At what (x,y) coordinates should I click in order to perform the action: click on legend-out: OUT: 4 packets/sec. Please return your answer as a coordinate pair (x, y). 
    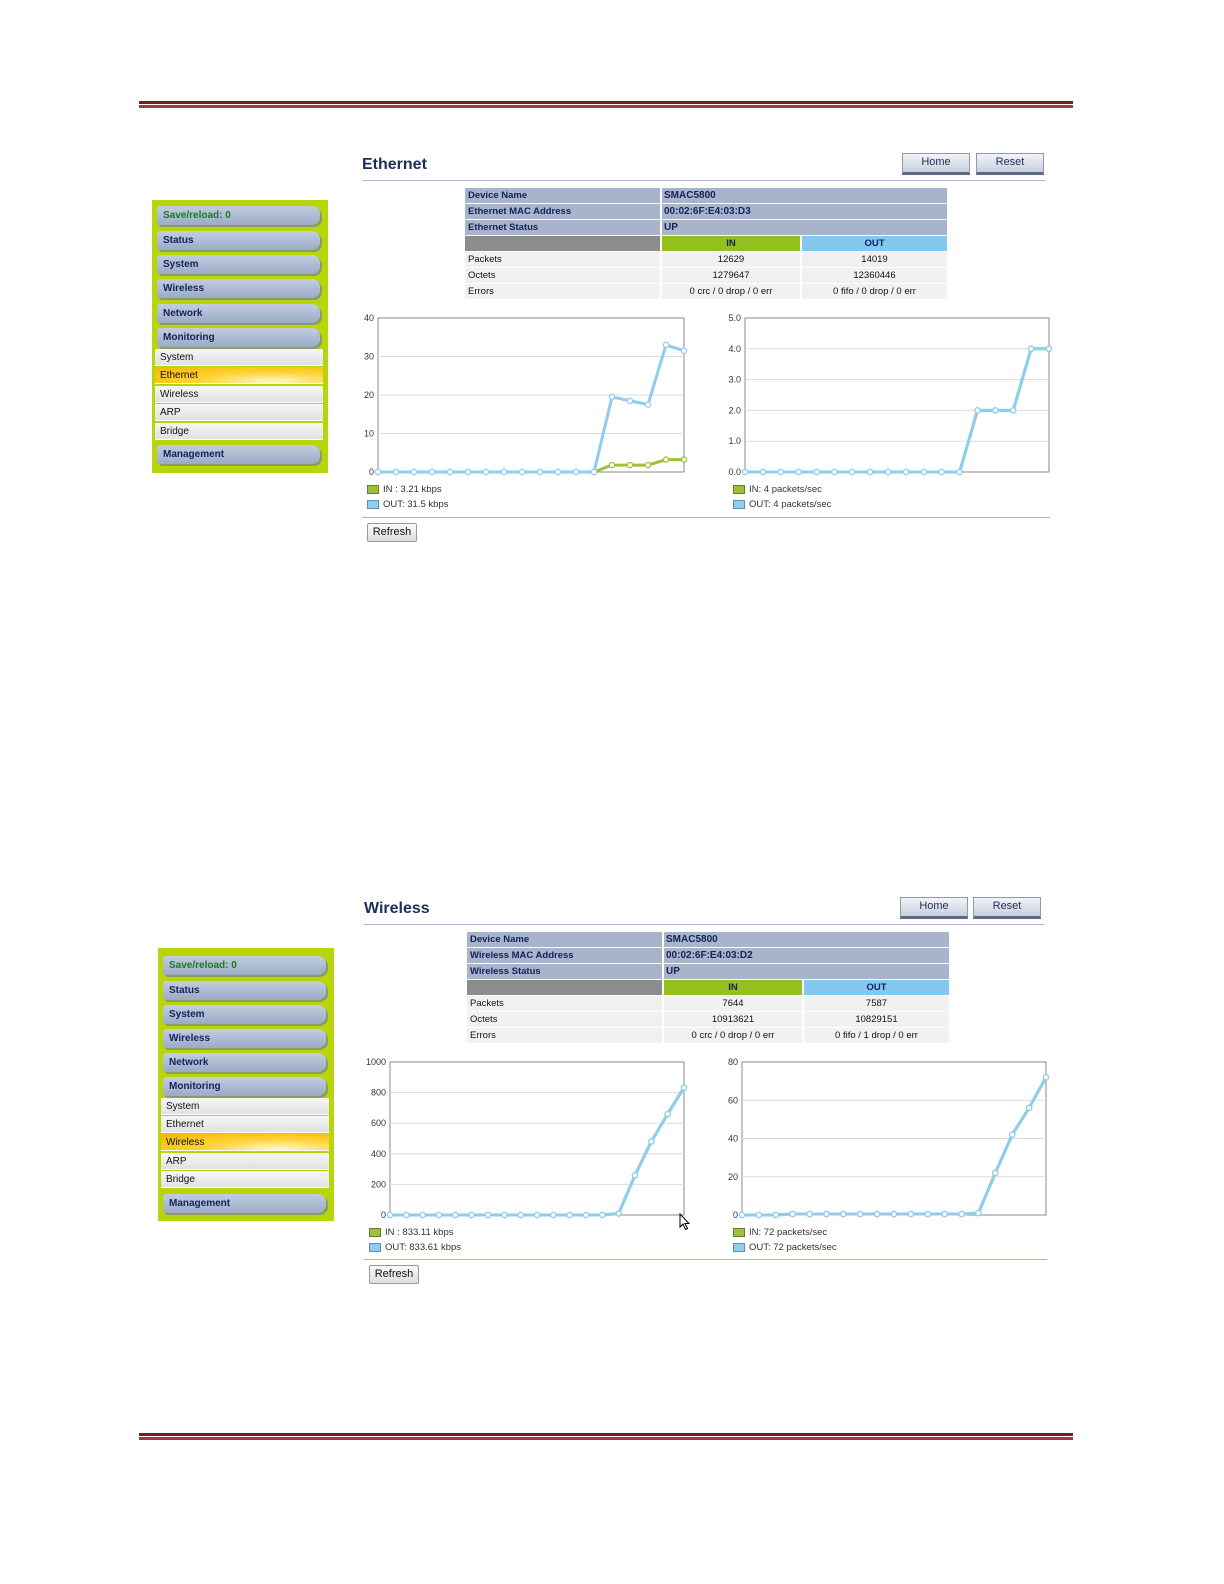
    Looking at the image, I should click on (790, 504).